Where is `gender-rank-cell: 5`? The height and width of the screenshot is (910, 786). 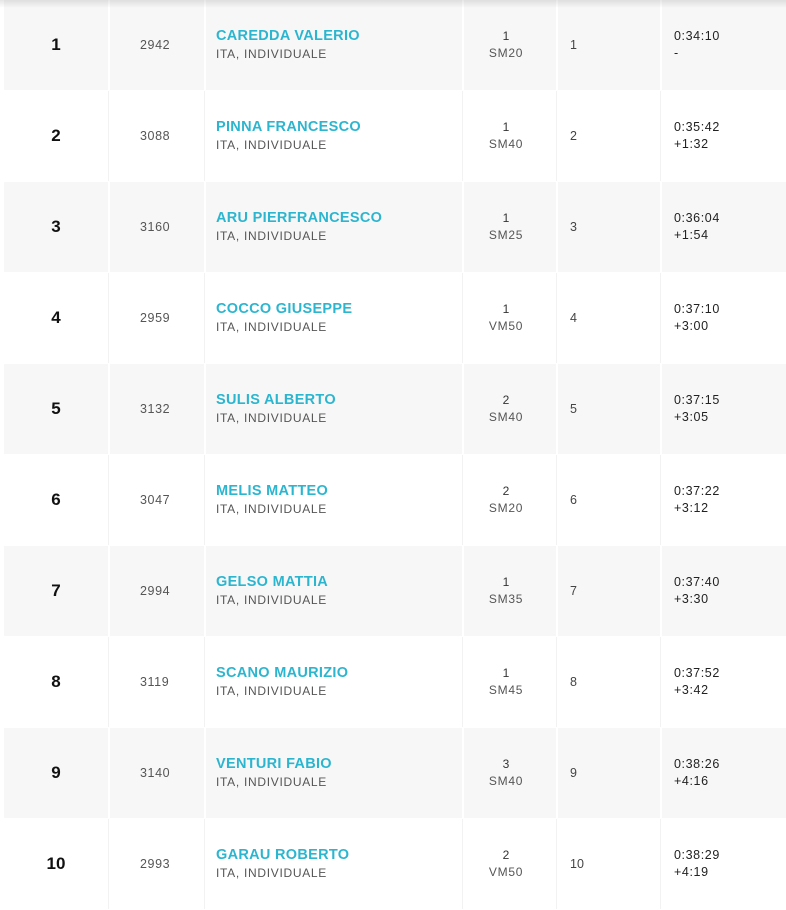
gender-rank-cell: 5 is located at coordinates (590, 409).